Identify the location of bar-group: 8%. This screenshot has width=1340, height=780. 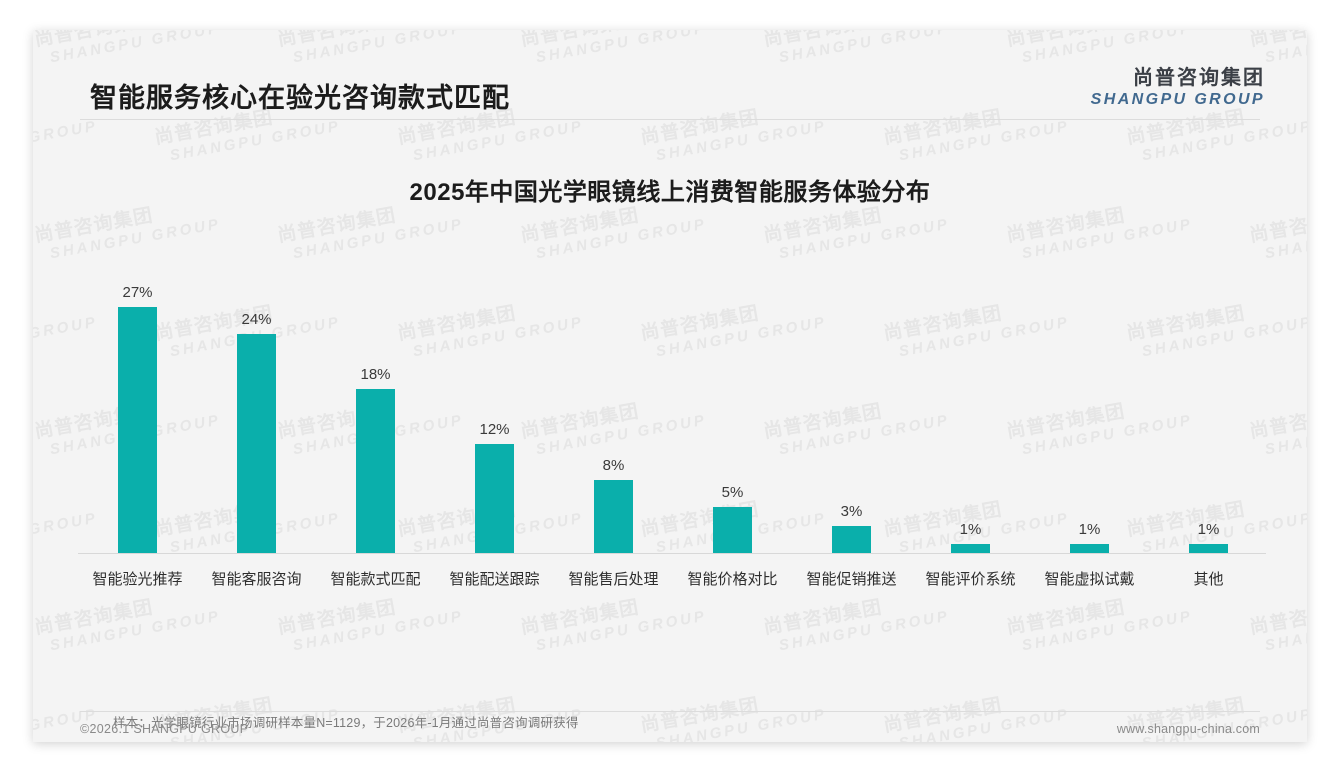
(613, 399).